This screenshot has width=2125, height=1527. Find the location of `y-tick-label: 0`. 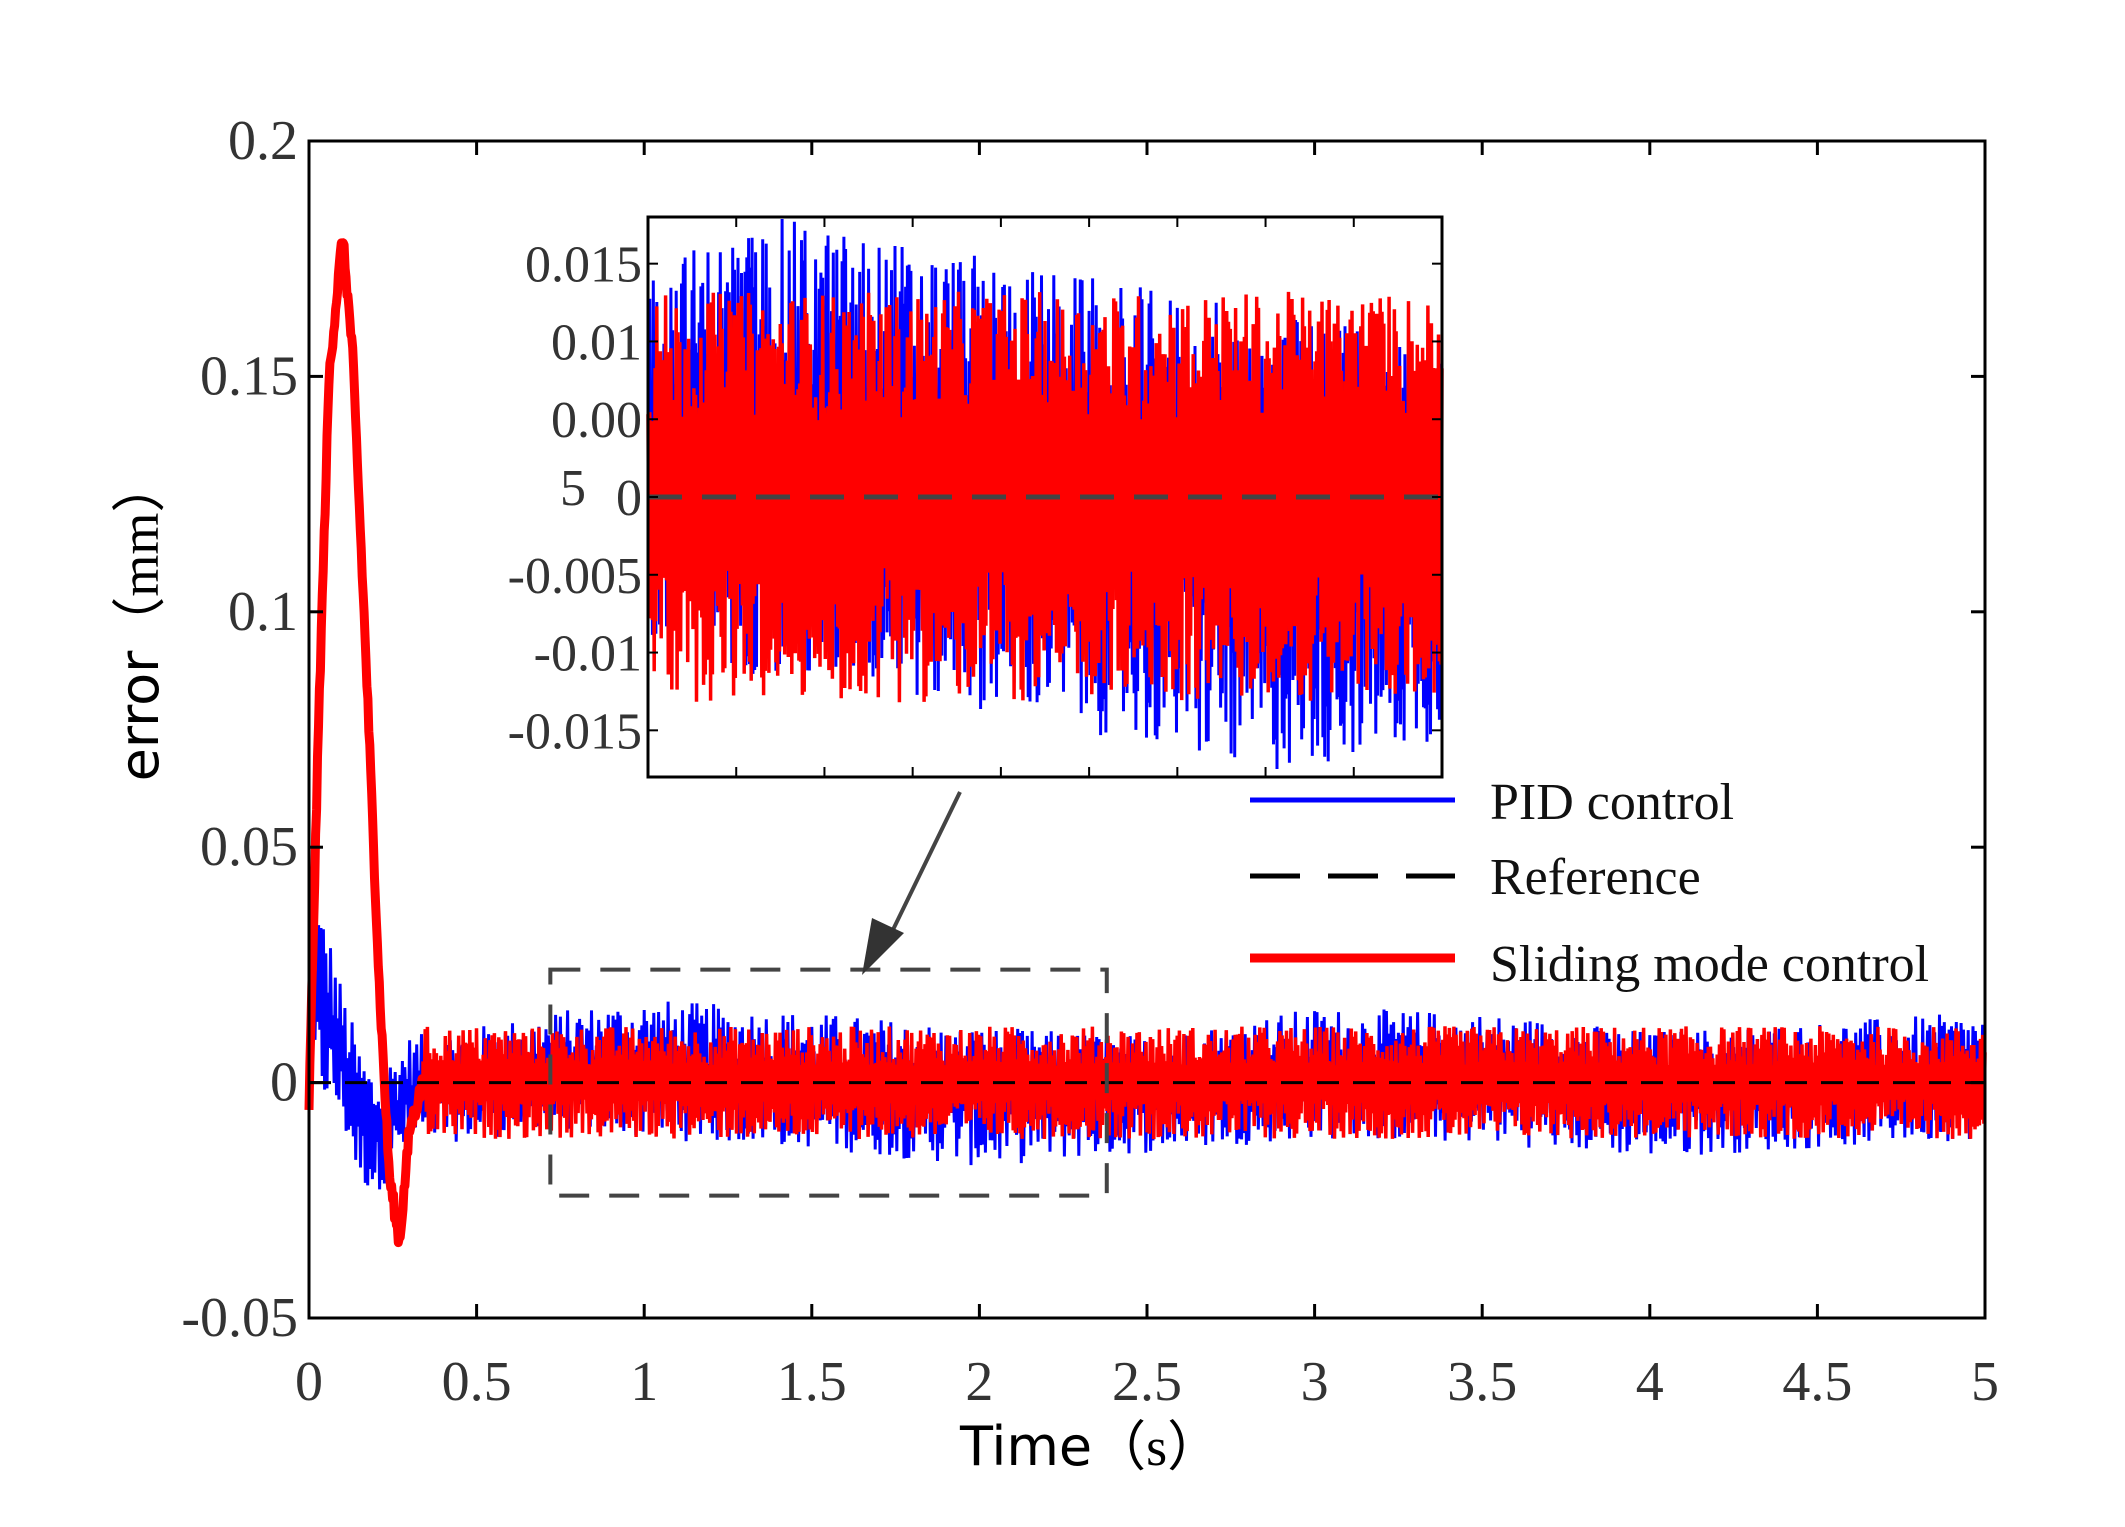

y-tick-label: 0 is located at coordinates (284, 1083).